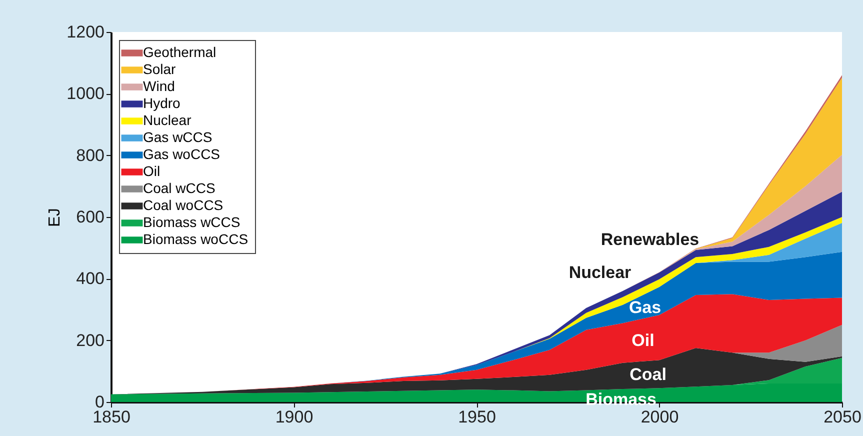 This screenshot has width=863, height=436. What do you see at coordinates (90, 340) in the screenshot?
I see `y-tick-label: 200` at bounding box center [90, 340].